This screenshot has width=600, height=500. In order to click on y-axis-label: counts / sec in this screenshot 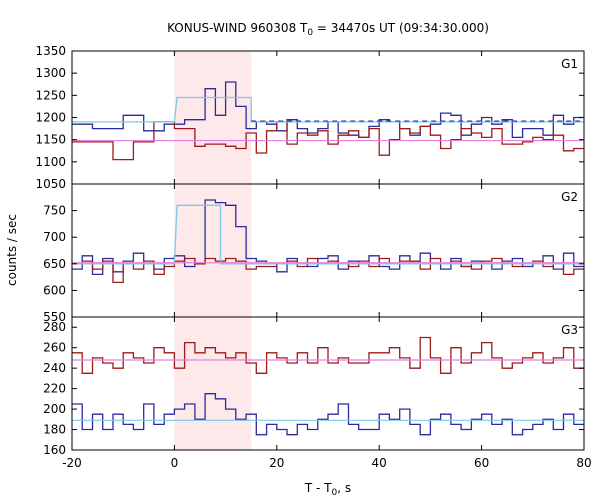, I will do `click(12, 250)`.